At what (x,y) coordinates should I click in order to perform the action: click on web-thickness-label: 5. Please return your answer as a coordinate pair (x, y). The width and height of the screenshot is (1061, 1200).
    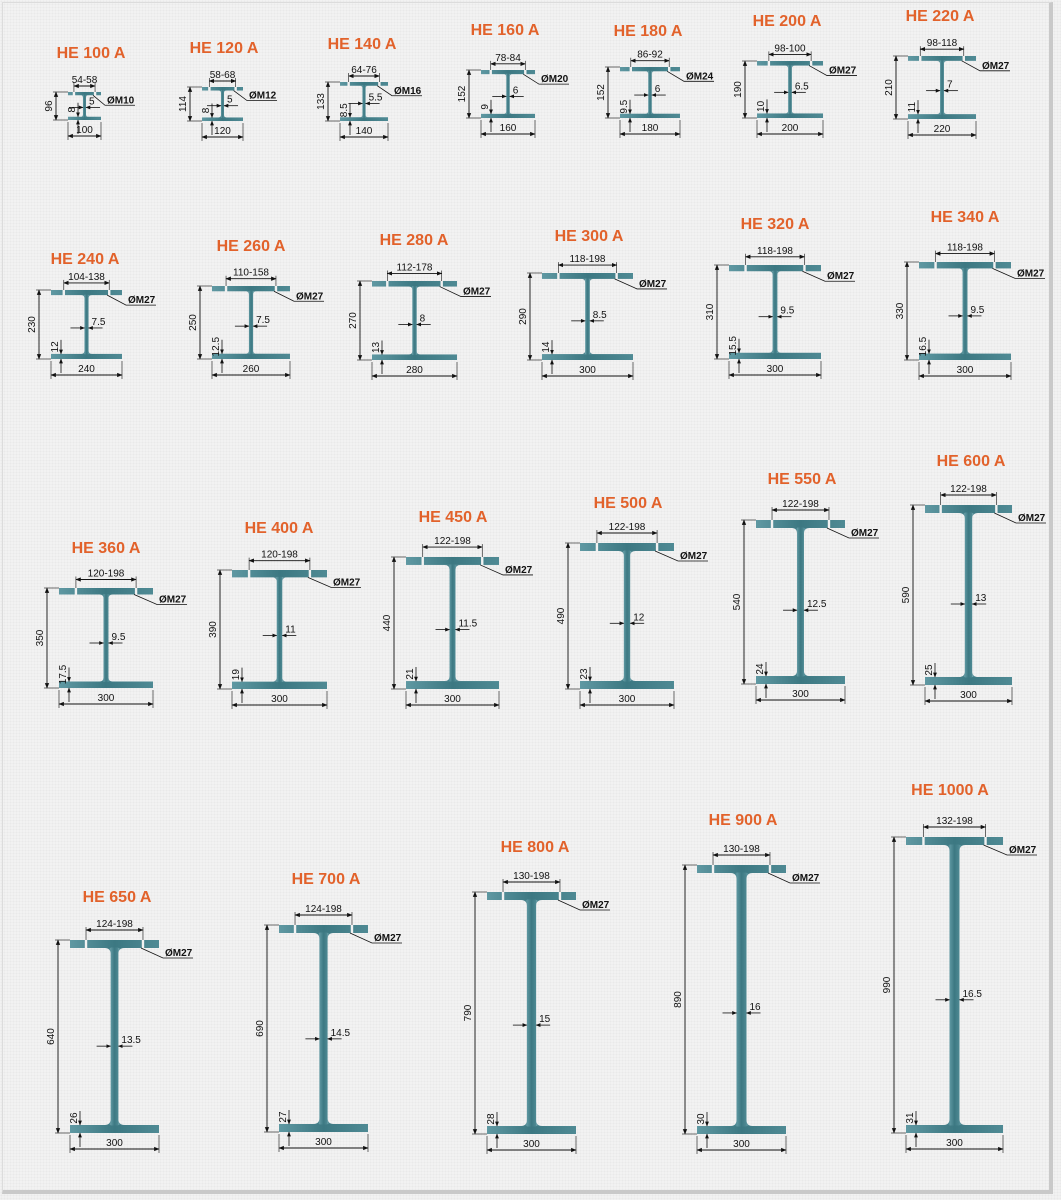
    Looking at the image, I should click on (92, 101).